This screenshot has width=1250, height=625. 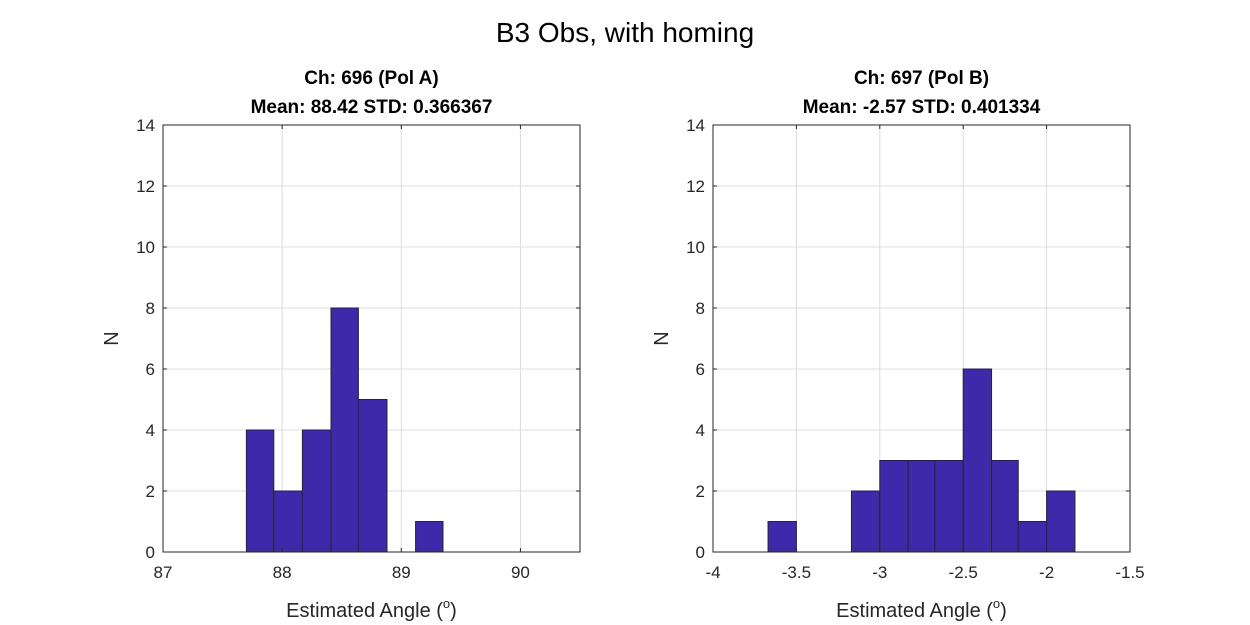 I want to click on x-tick-label: 90, so click(x=520, y=572).